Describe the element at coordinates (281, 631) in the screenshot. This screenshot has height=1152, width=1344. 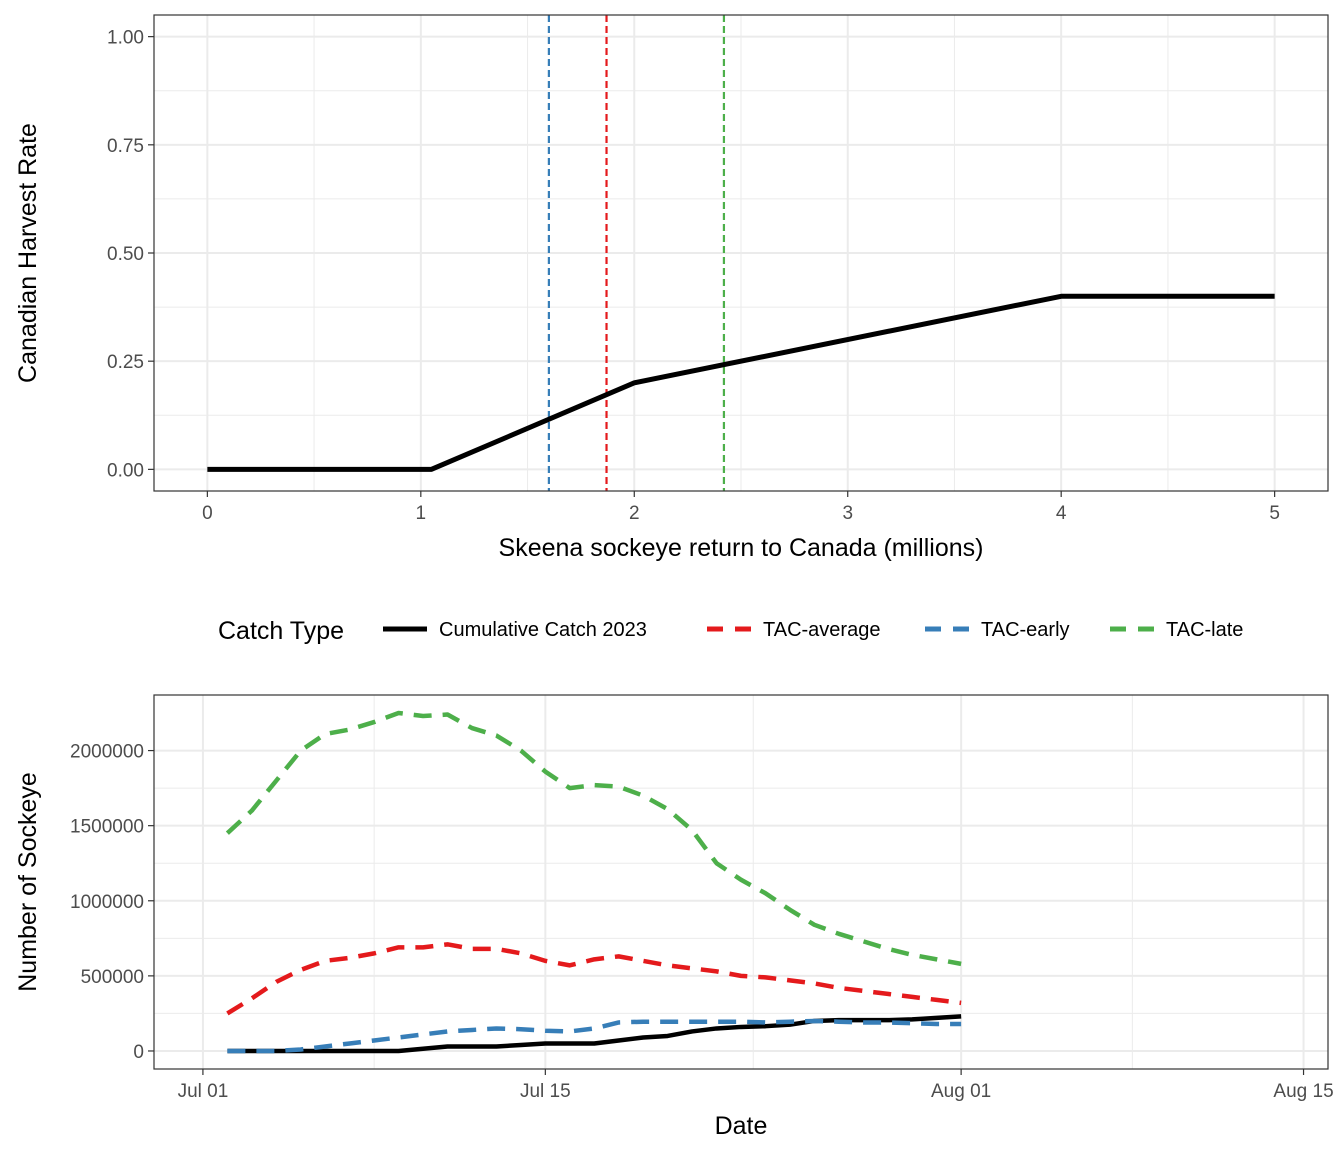
I see `legend-title: Catch Type` at that location.